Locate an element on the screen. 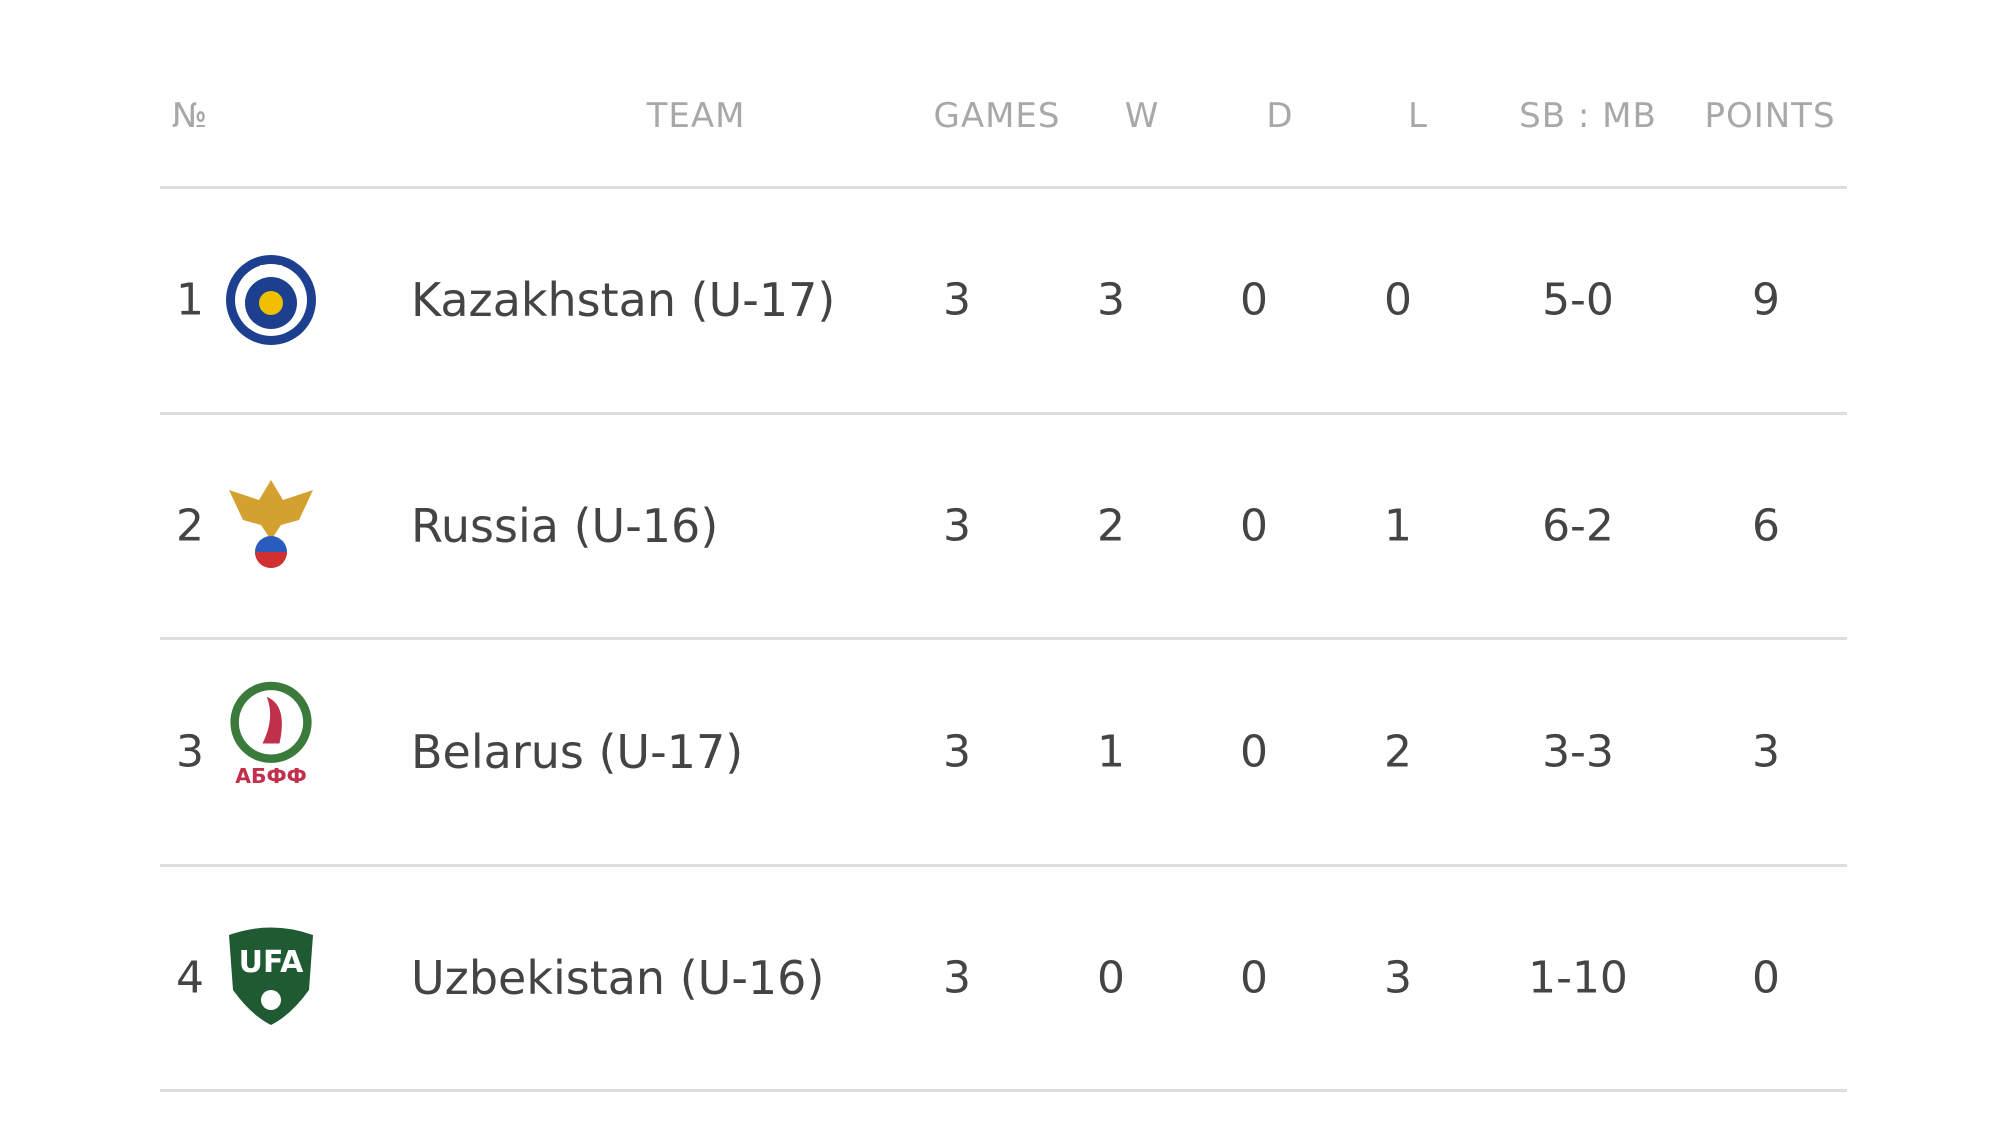 This screenshot has height=1125, width=2000. stat-cell: 1-10 is located at coordinates (1578, 977).